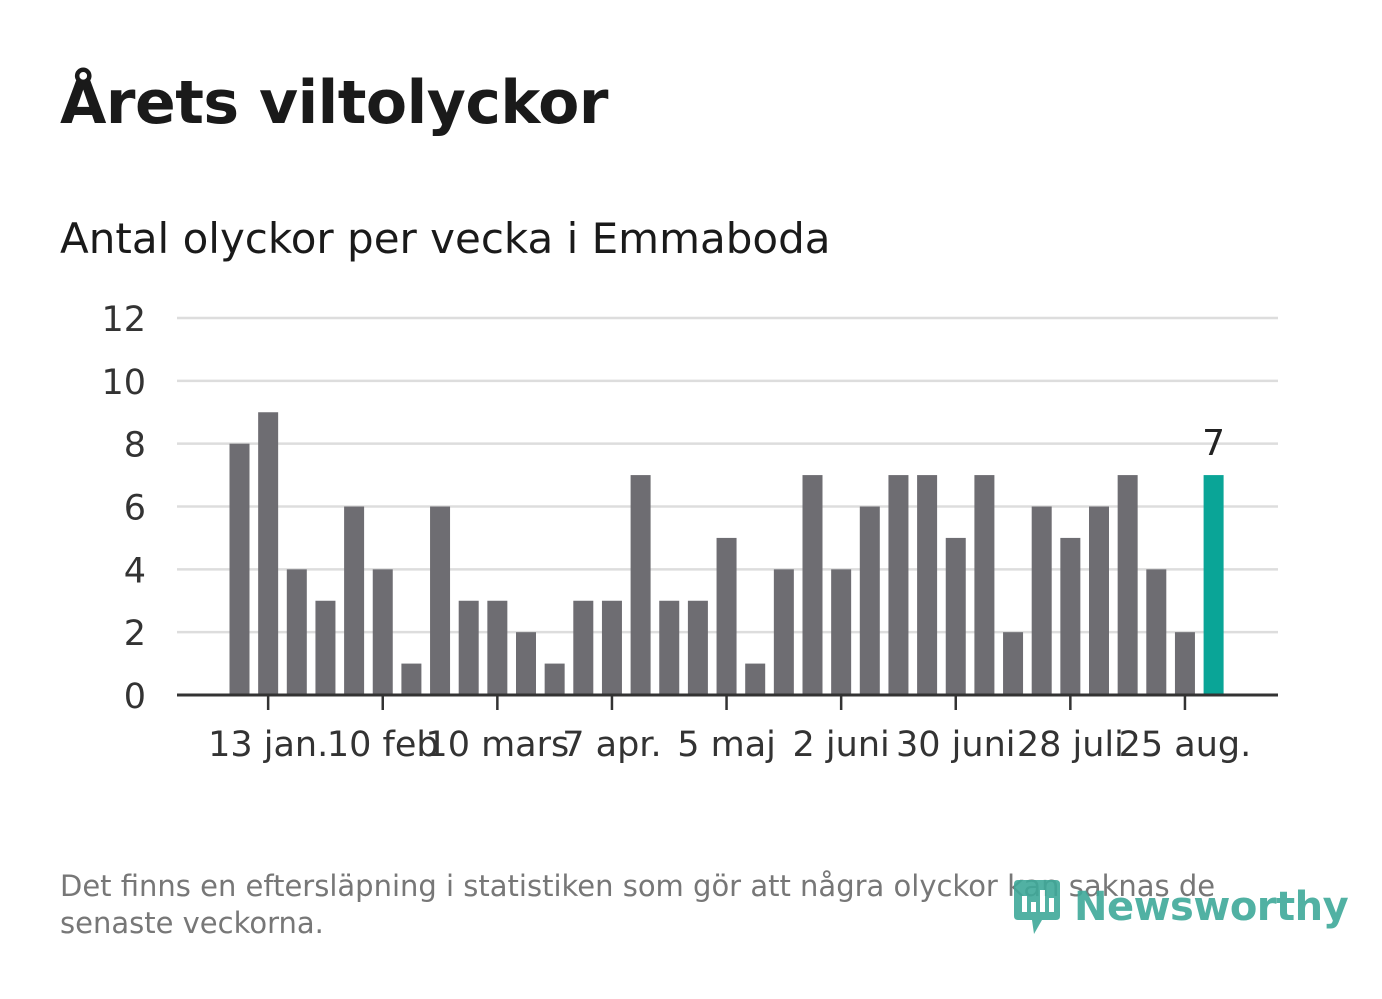  What do you see at coordinates (268, 745) in the screenshot?
I see `x-tick-label: 13 jan.` at bounding box center [268, 745].